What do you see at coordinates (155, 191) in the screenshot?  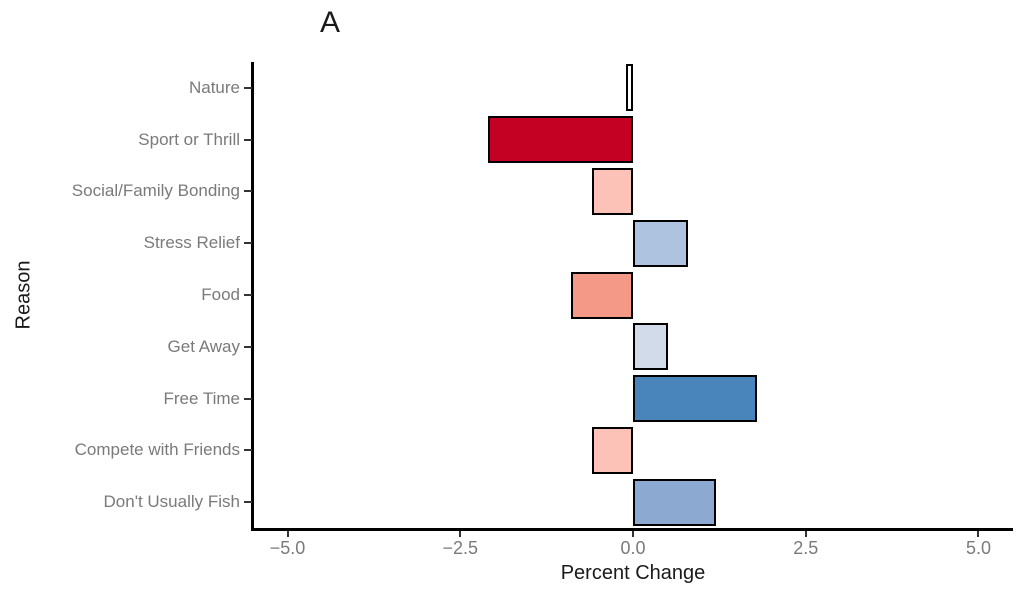 I see `y-tick-label-social-family-bonding: Social/Family Bonding` at bounding box center [155, 191].